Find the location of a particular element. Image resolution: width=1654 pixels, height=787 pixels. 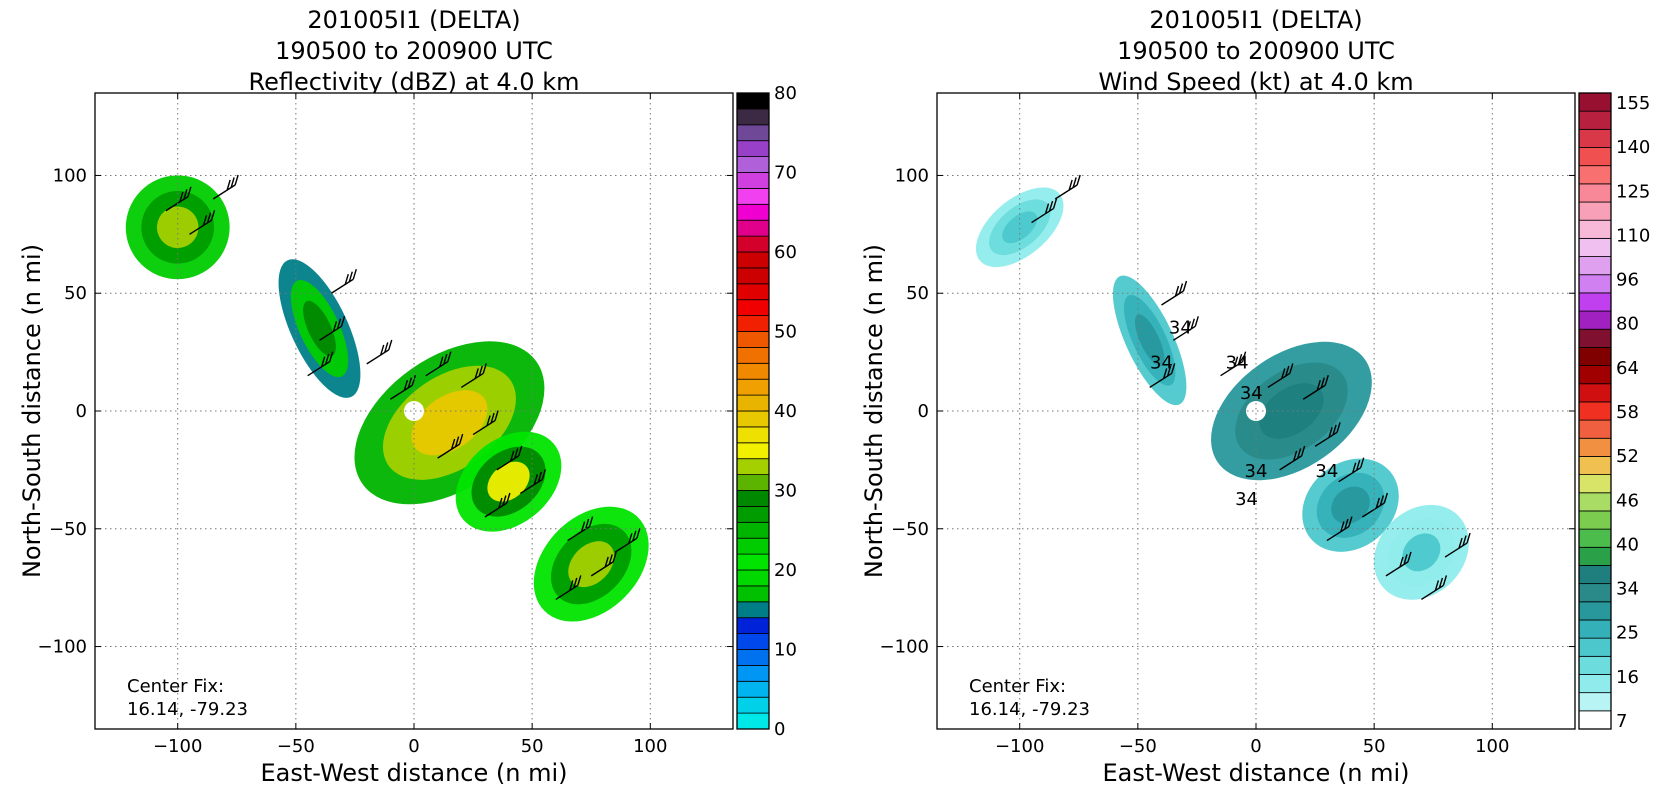

colorbar-tick-label: 25 is located at coordinates (1627, 633).